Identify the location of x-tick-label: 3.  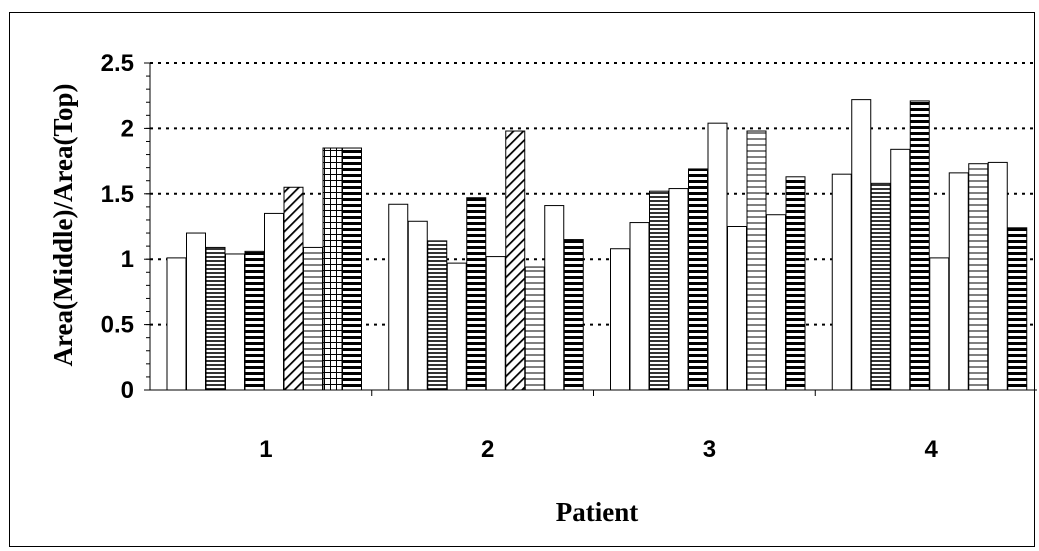
(709, 449).